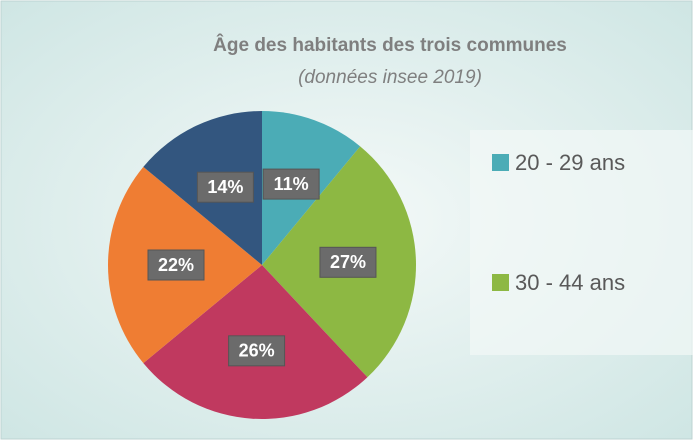 This screenshot has width=693, height=440. I want to click on data-label: 14%, so click(225, 187).